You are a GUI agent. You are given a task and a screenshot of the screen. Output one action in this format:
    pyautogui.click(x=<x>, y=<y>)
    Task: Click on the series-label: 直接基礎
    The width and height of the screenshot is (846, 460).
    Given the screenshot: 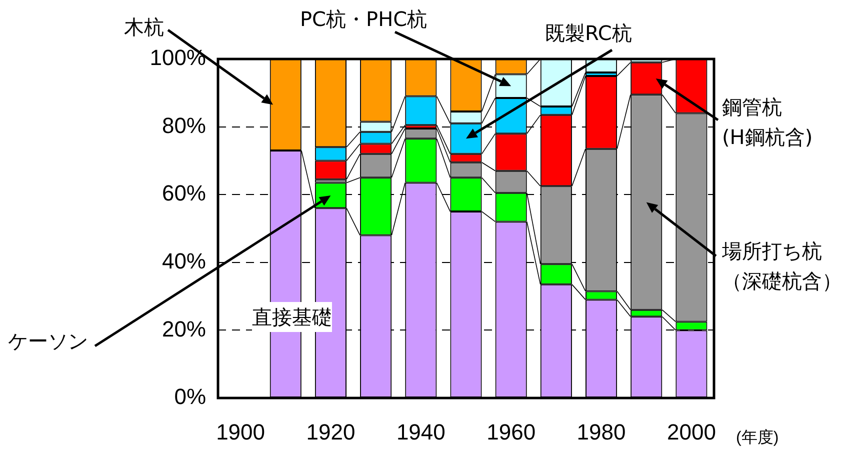 What is the action you would take?
    pyautogui.click(x=292, y=317)
    